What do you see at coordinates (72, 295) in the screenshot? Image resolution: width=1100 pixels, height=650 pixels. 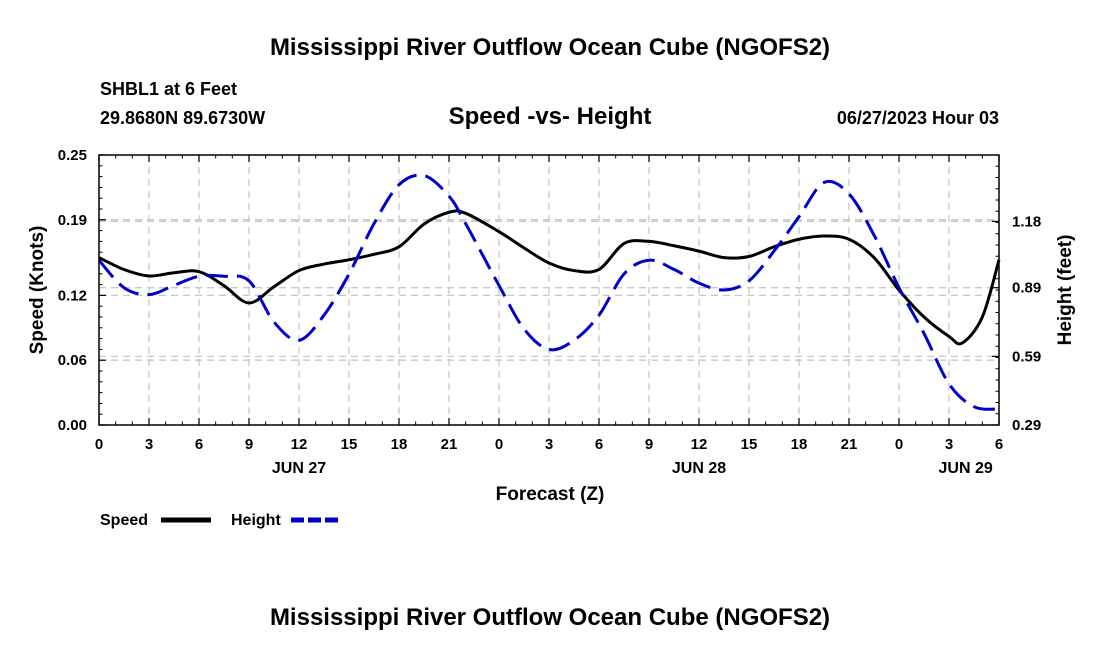 I see `y-tick-label: 0.12` at bounding box center [72, 295].